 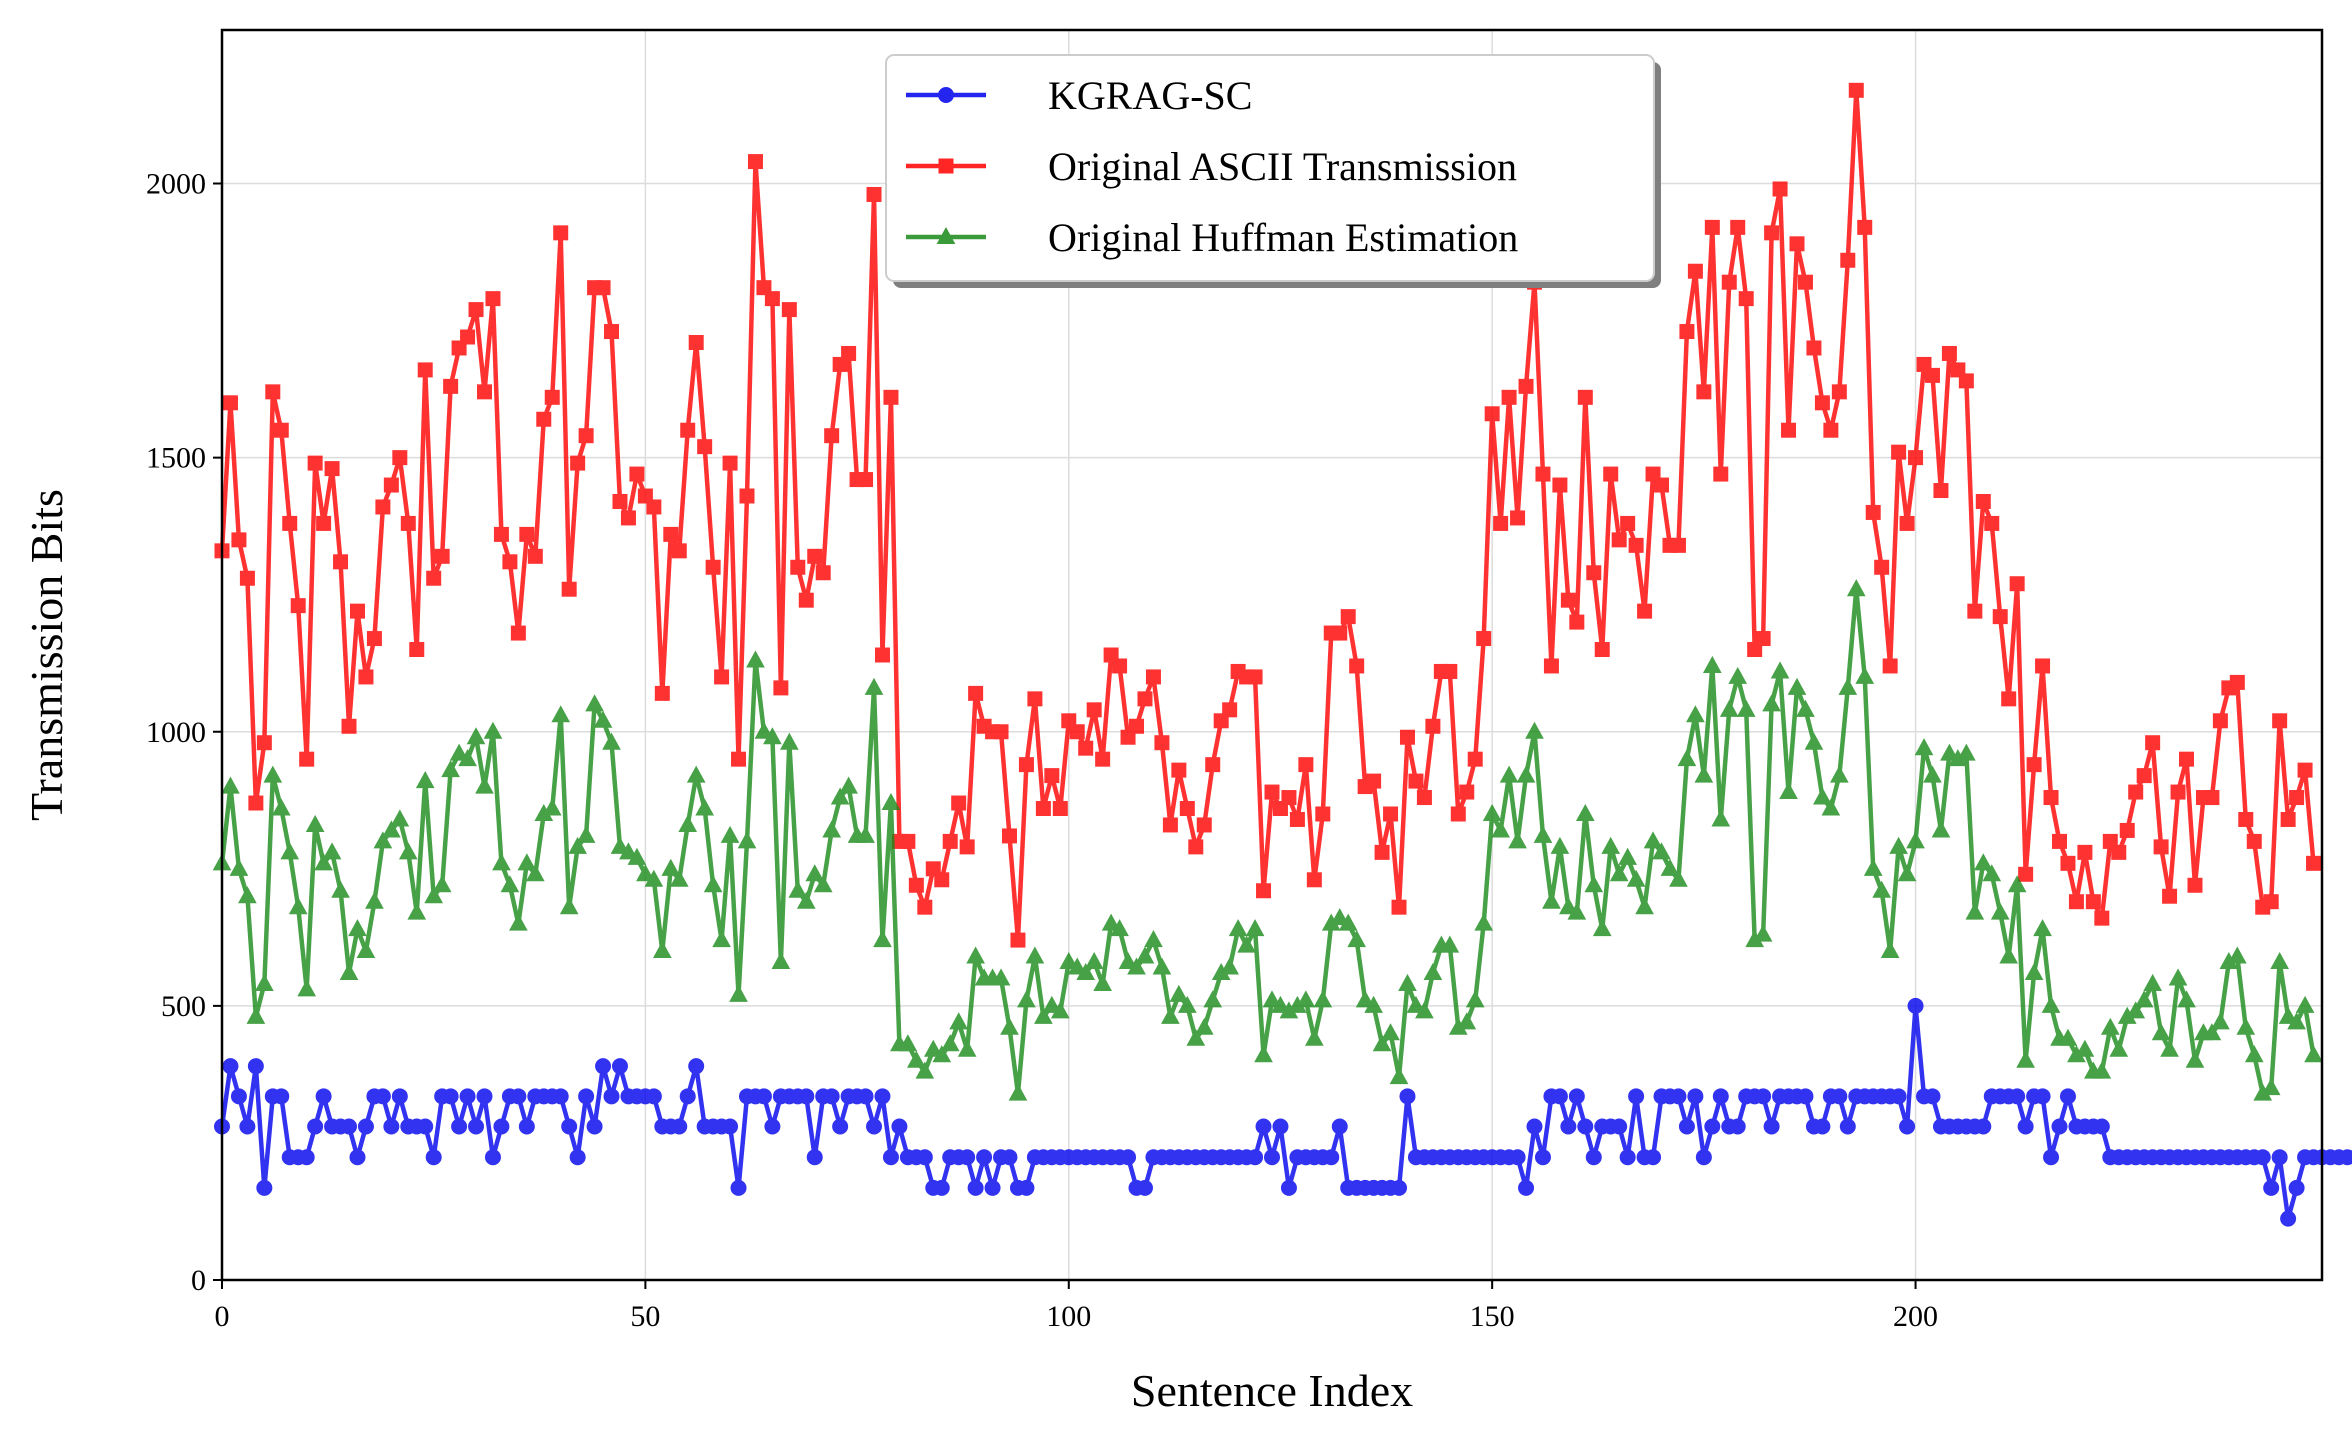 I want to click on y-tick-label: 0, so click(x=198, y=1280).